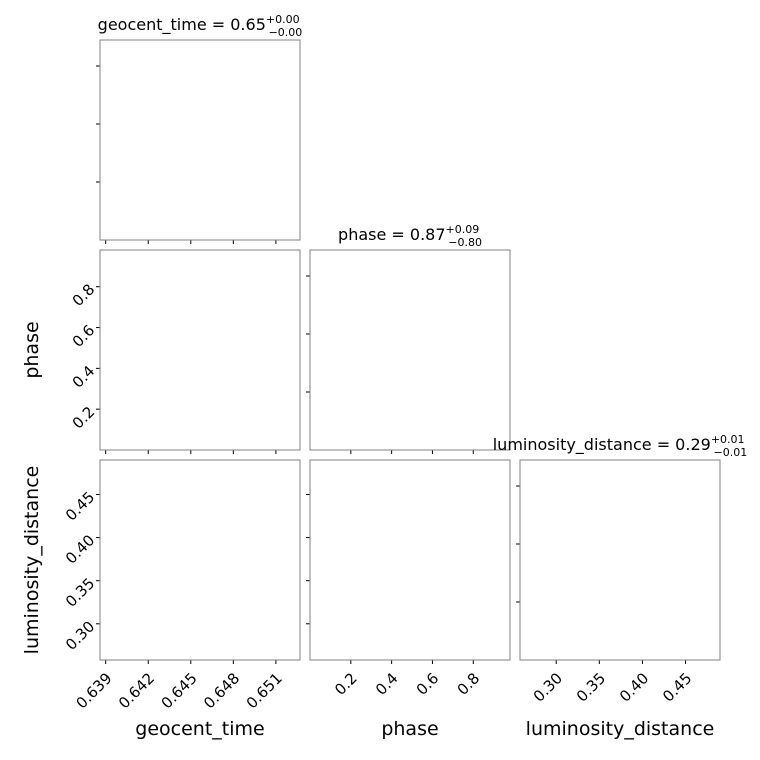  Describe the element at coordinates (410, 350) in the screenshot. I see `panel-hist-phase-frame` at that location.